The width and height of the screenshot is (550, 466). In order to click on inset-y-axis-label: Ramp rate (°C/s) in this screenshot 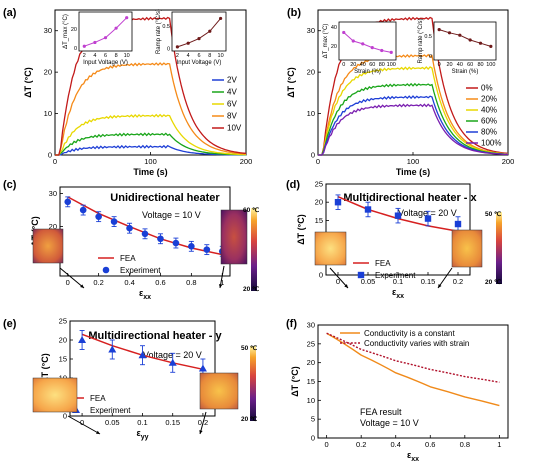, I will do `click(159, 31)`.